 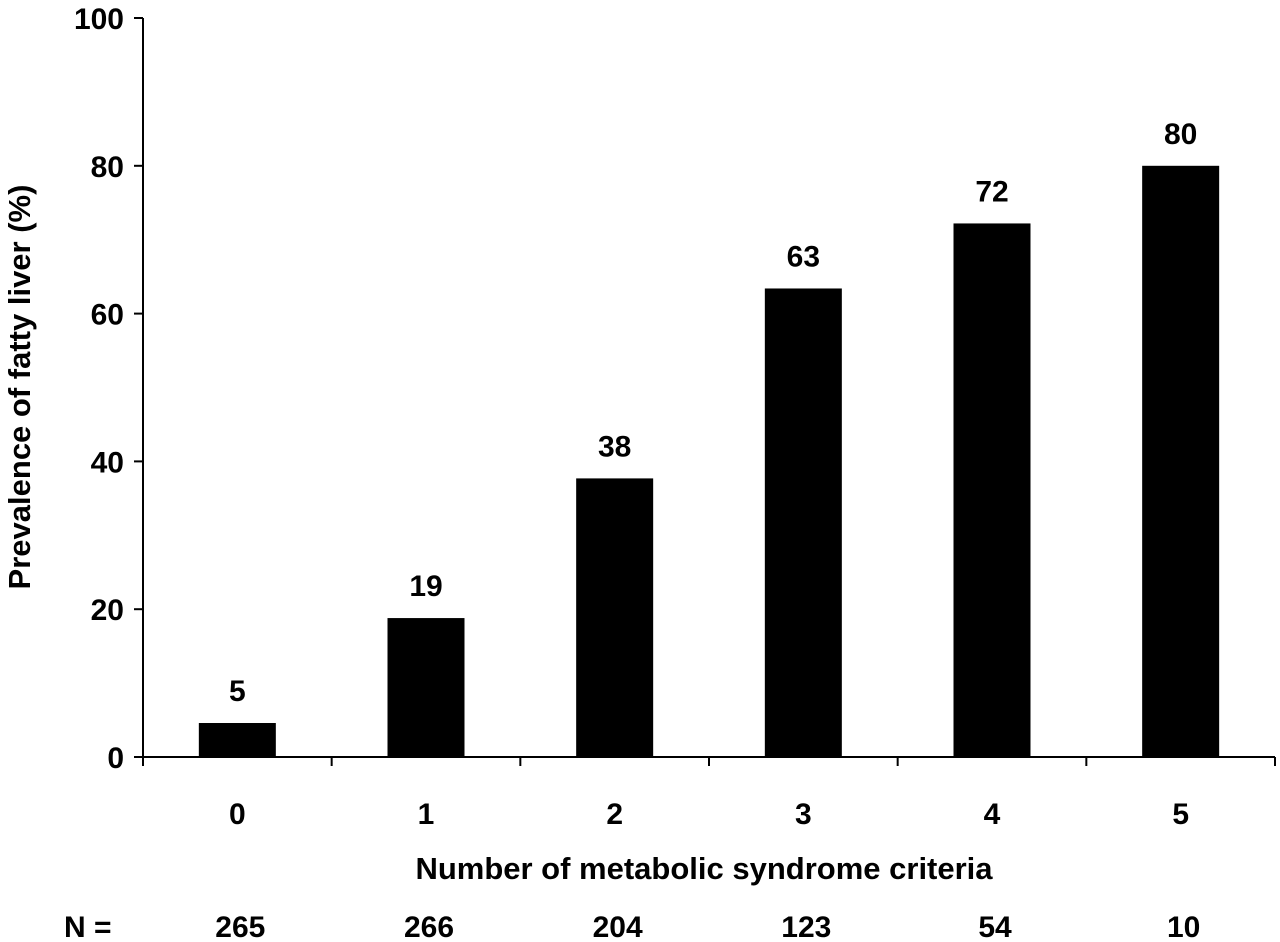 I want to click on x-tick-label-3: 3, so click(x=803, y=814).